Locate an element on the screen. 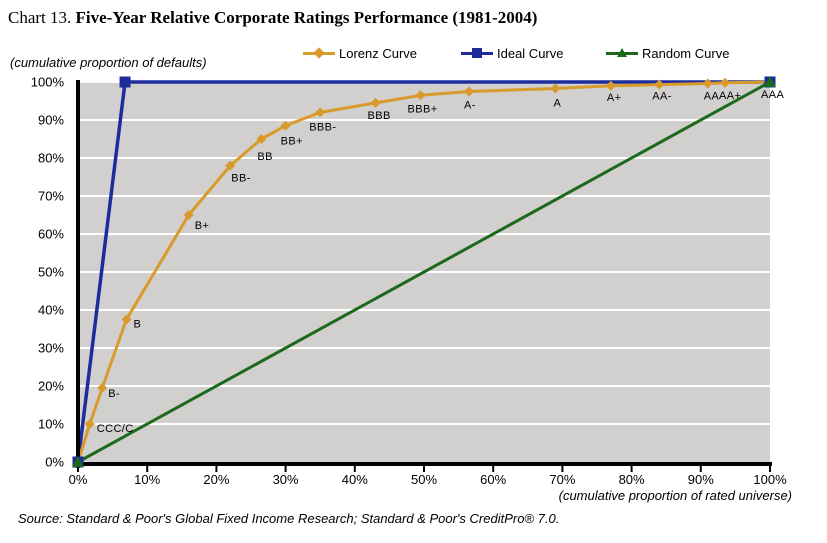  random-curve-line-sample is located at coordinates (622, 53).